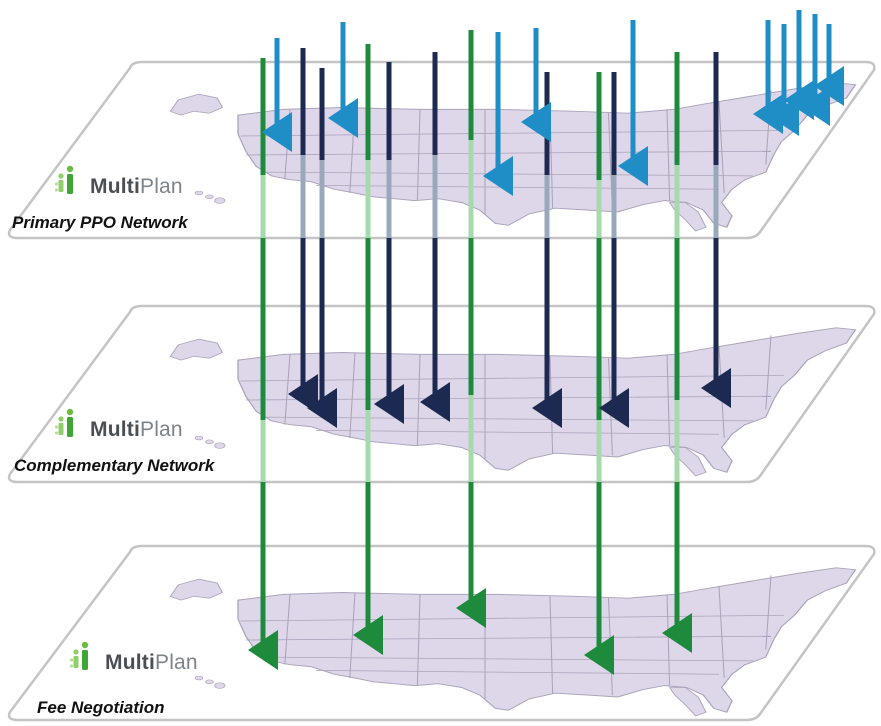 The image size is (881, 726). I want to click on multiplan-logo-fee: MultiPlan, so click(151, 663).